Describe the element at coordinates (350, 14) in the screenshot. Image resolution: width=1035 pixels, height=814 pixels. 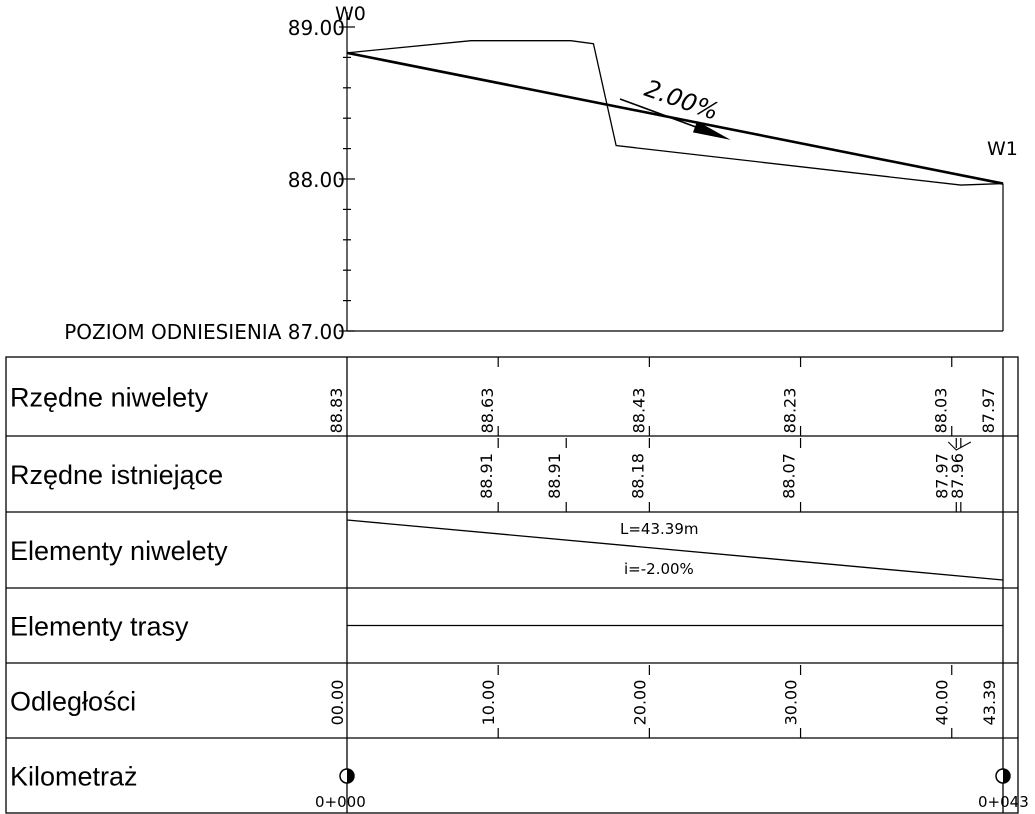
I see `start-point-label: W0` at that location.